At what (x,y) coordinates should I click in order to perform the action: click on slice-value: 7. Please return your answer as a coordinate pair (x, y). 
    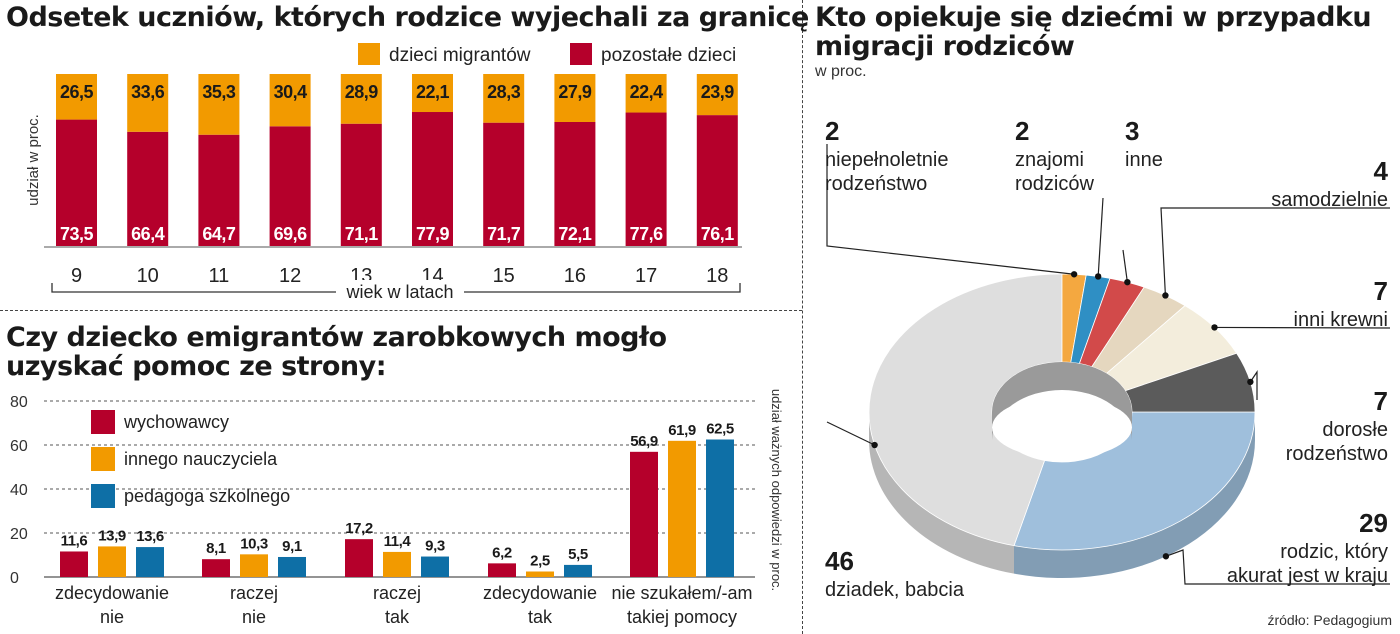
    Looking at the image, I should click on (1381, 291).